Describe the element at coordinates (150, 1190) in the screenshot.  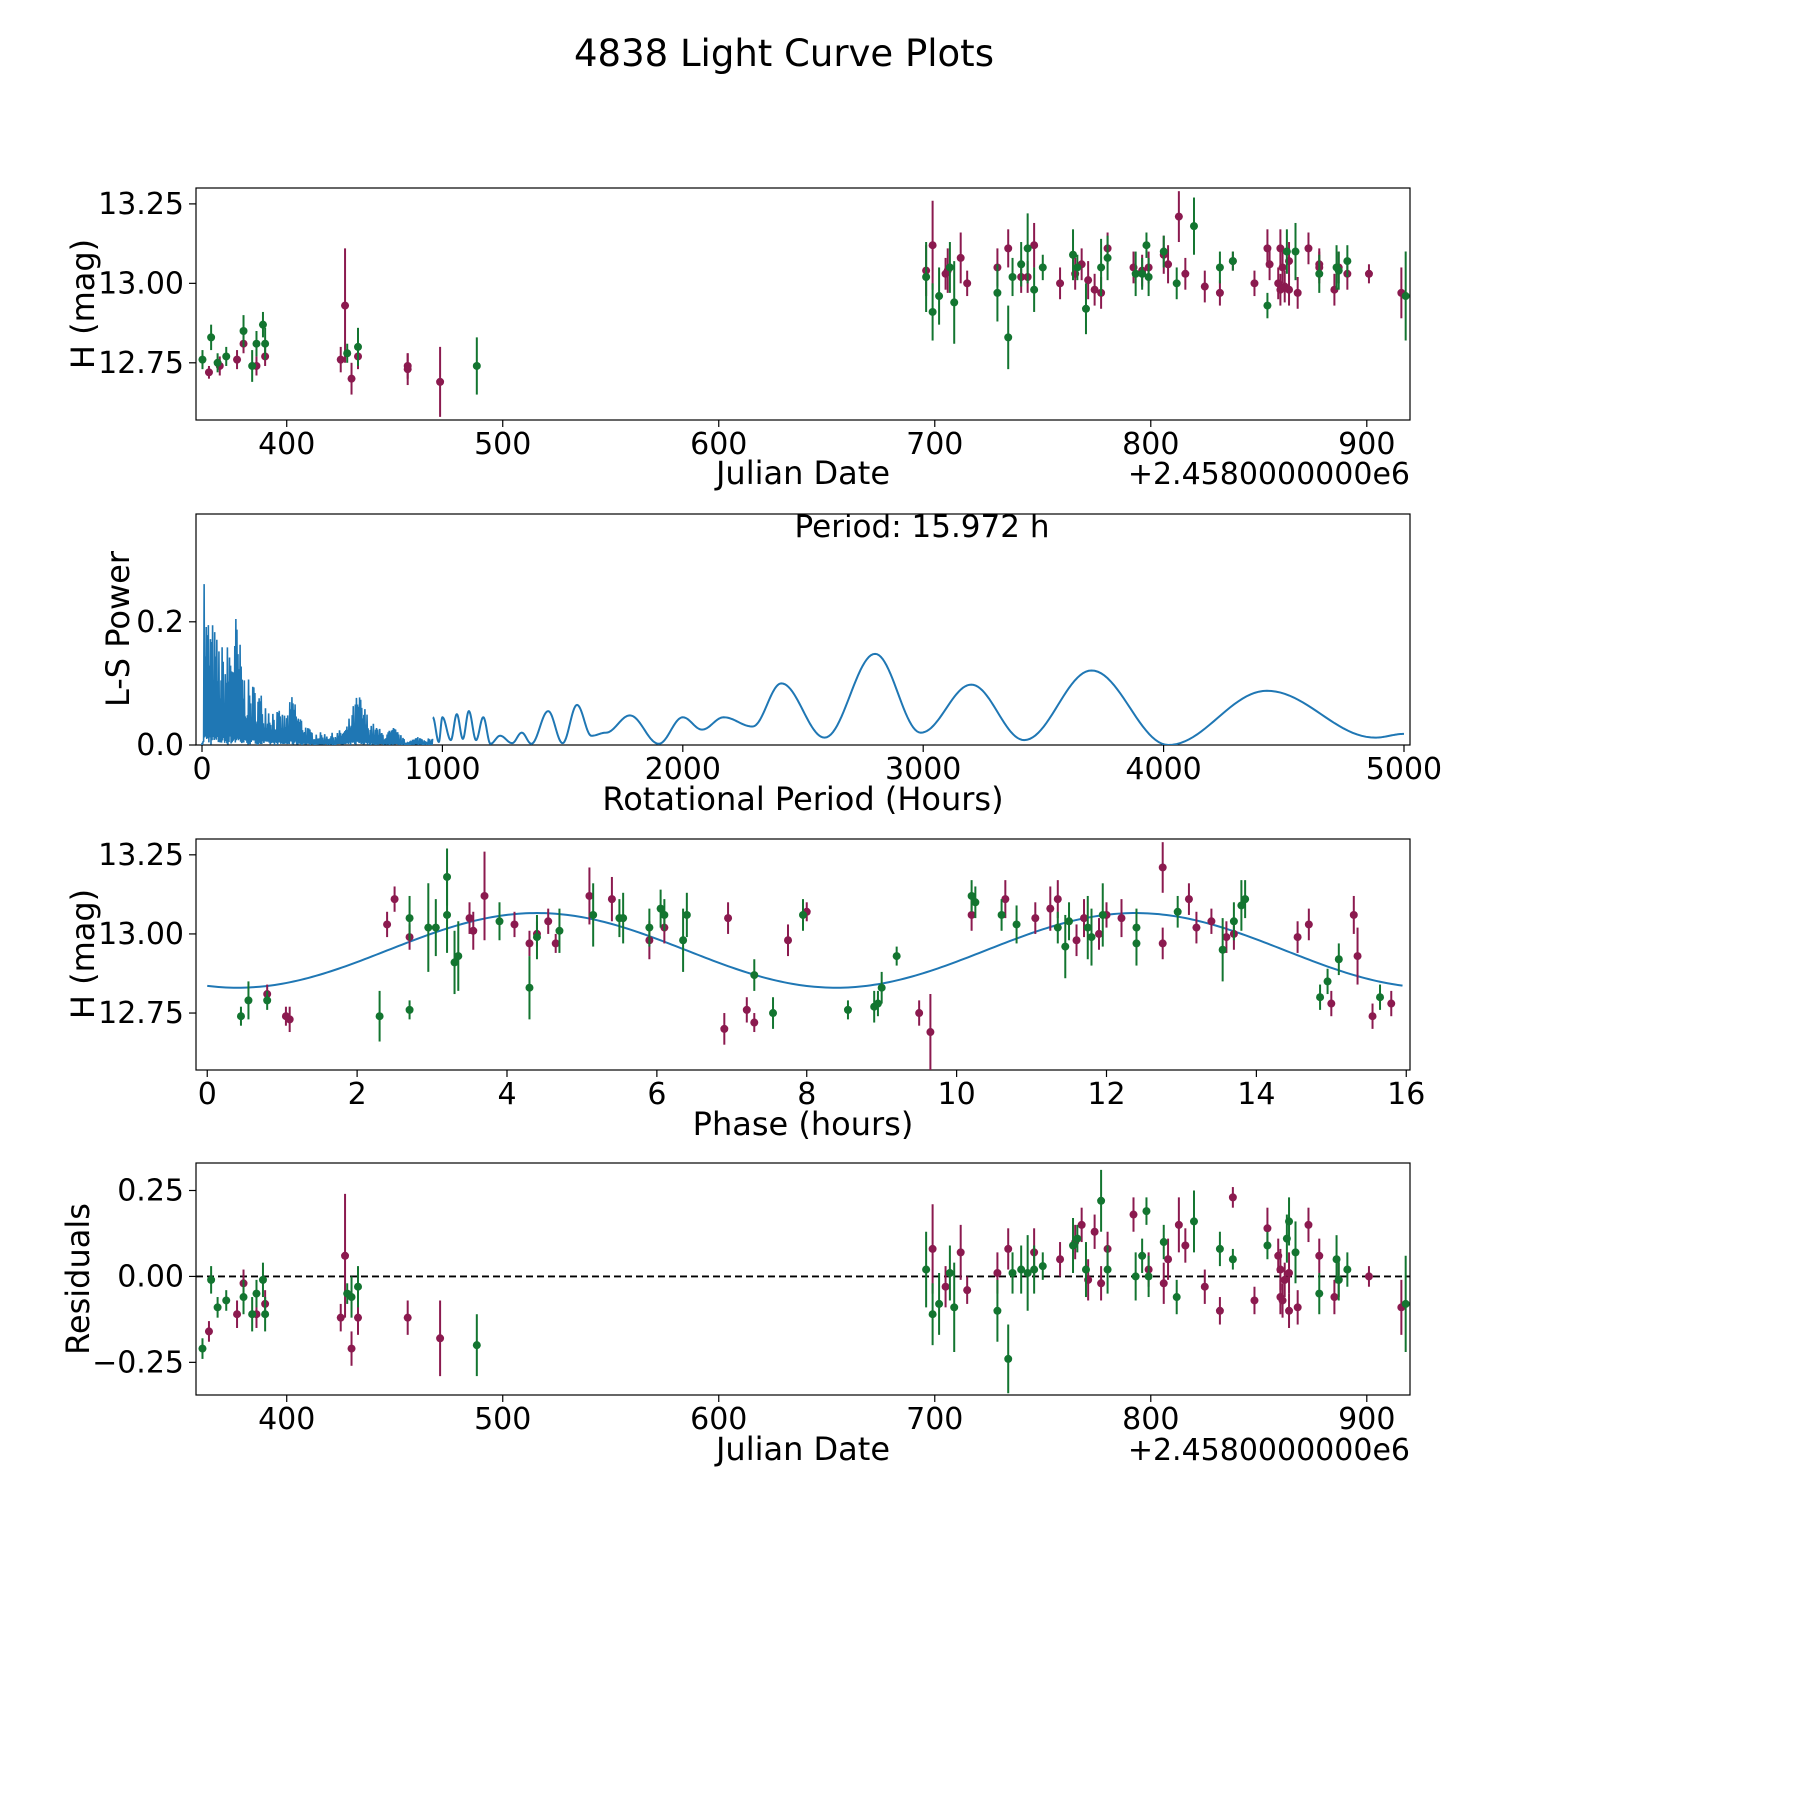
I see `y-tick-label: 0.25` at that location.